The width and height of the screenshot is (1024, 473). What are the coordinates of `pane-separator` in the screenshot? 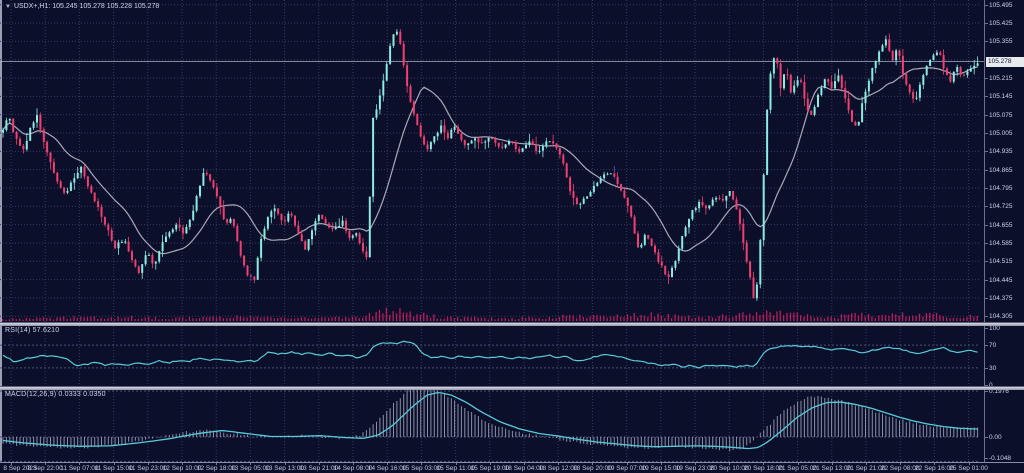 It's located at (512, 388).